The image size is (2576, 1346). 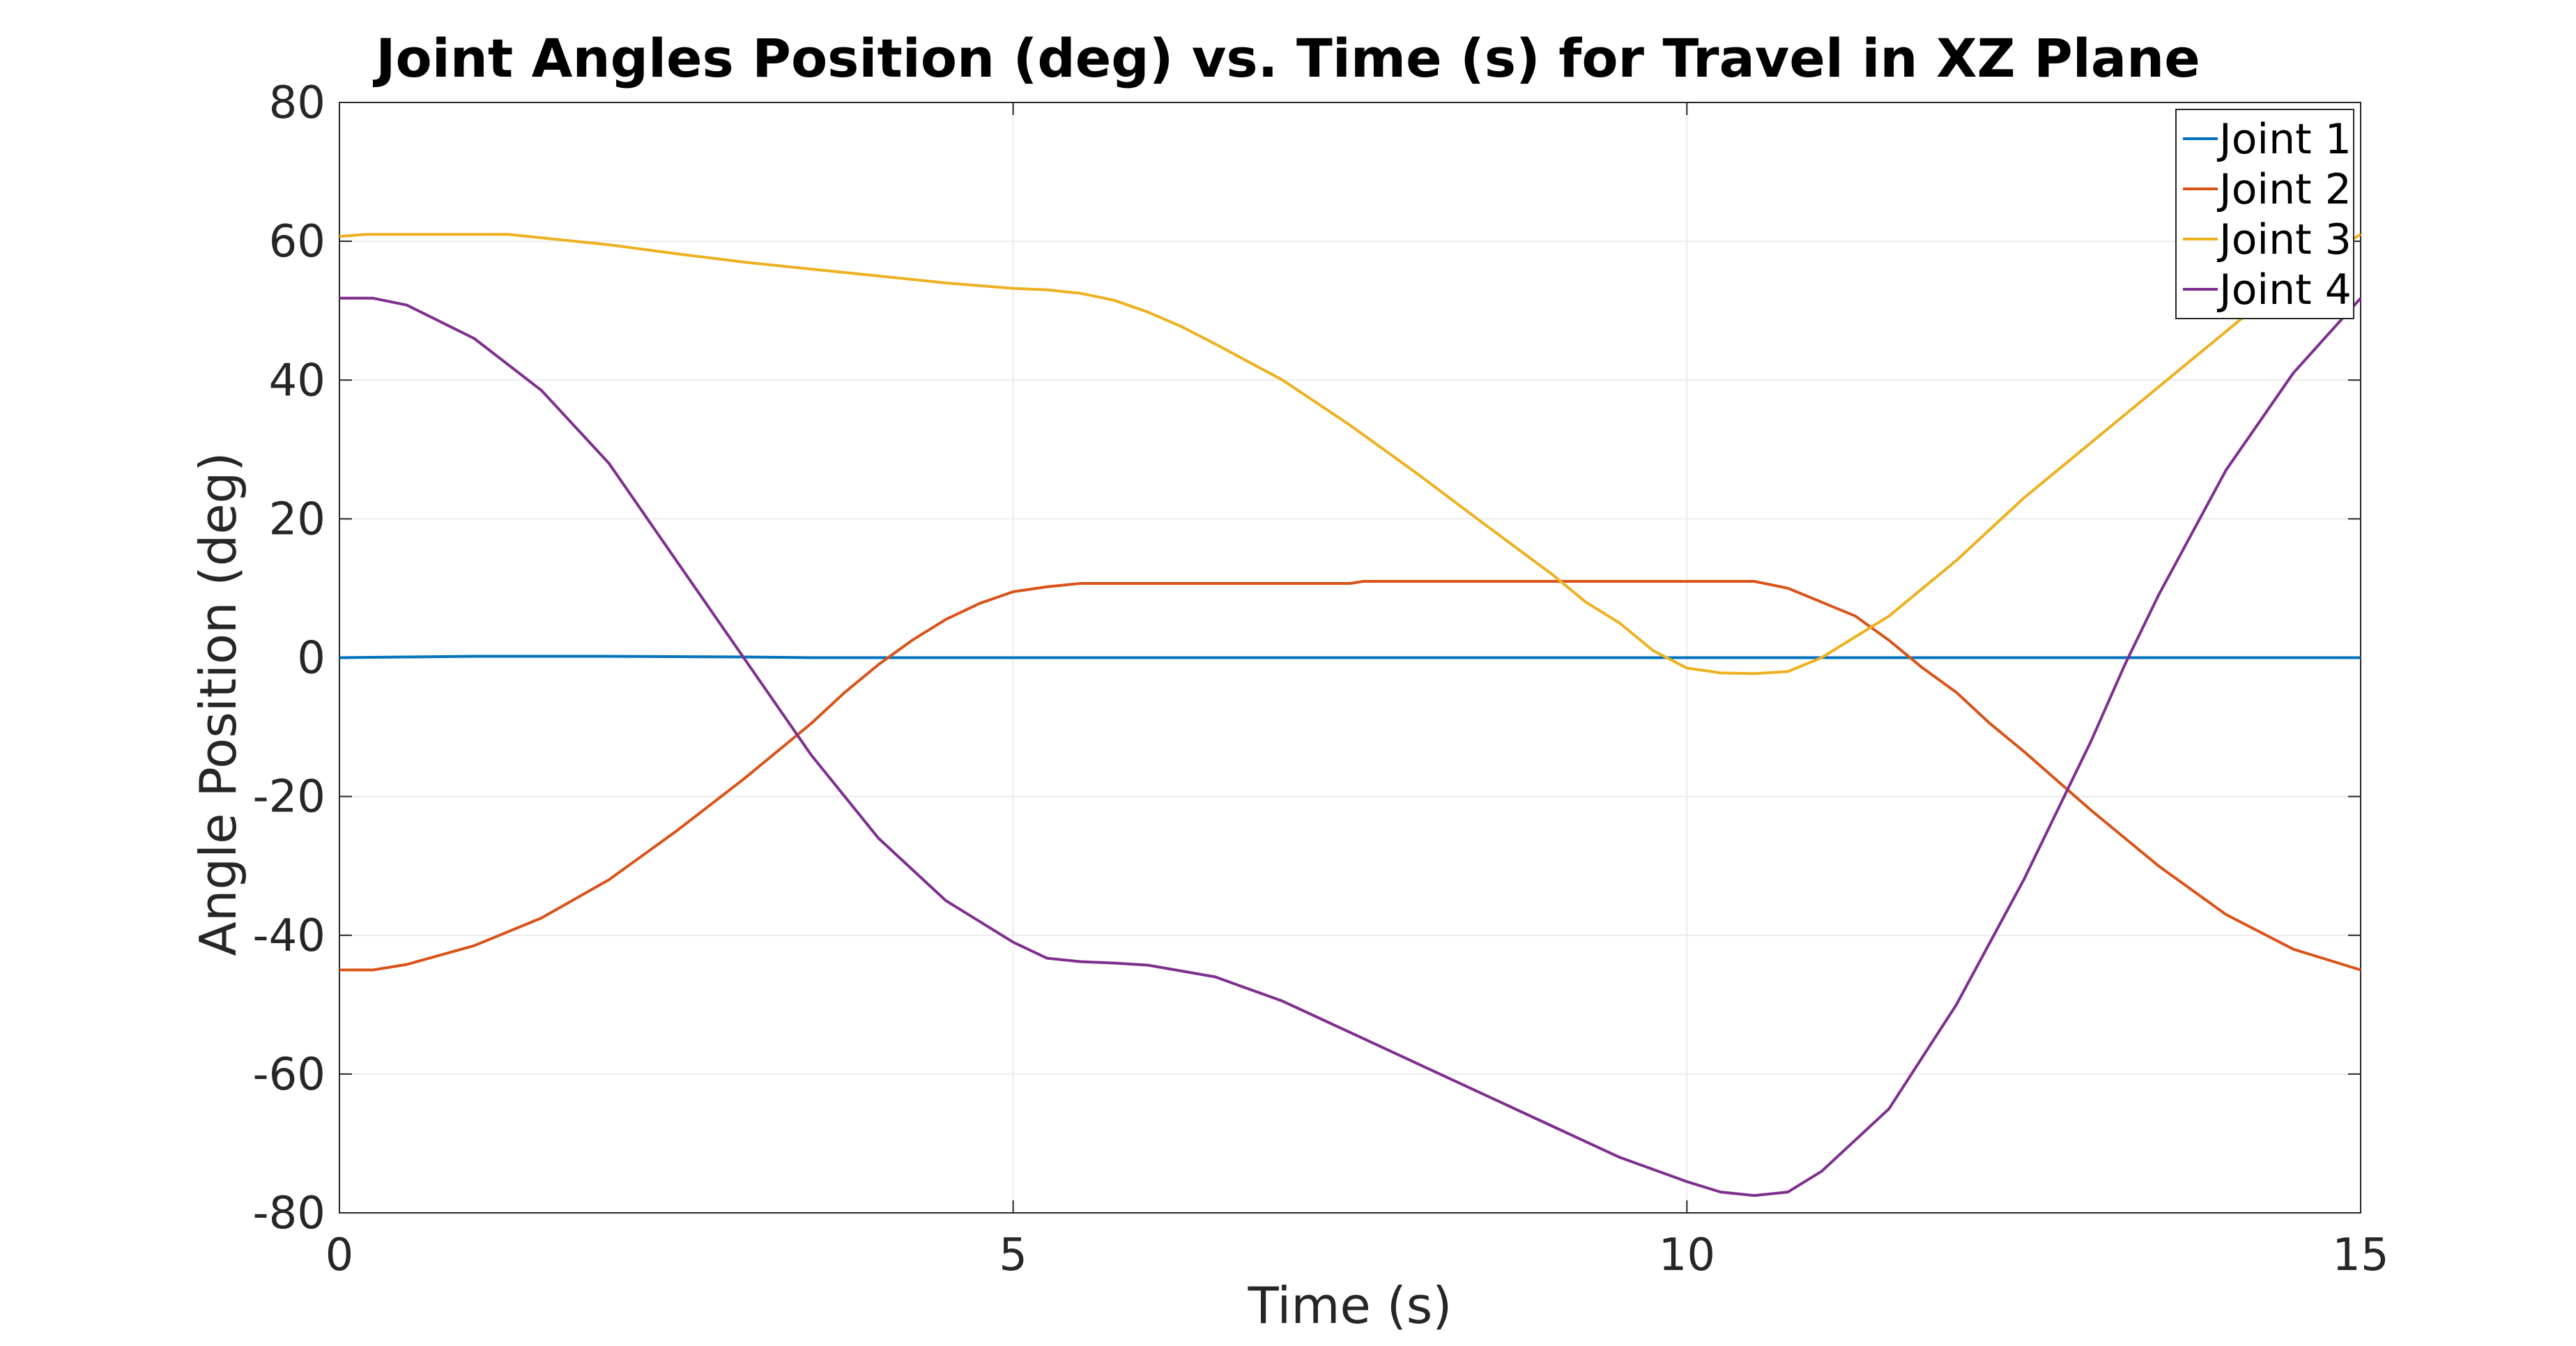 I want to click on y-tick-label: 80, so click(x=297, y=103).